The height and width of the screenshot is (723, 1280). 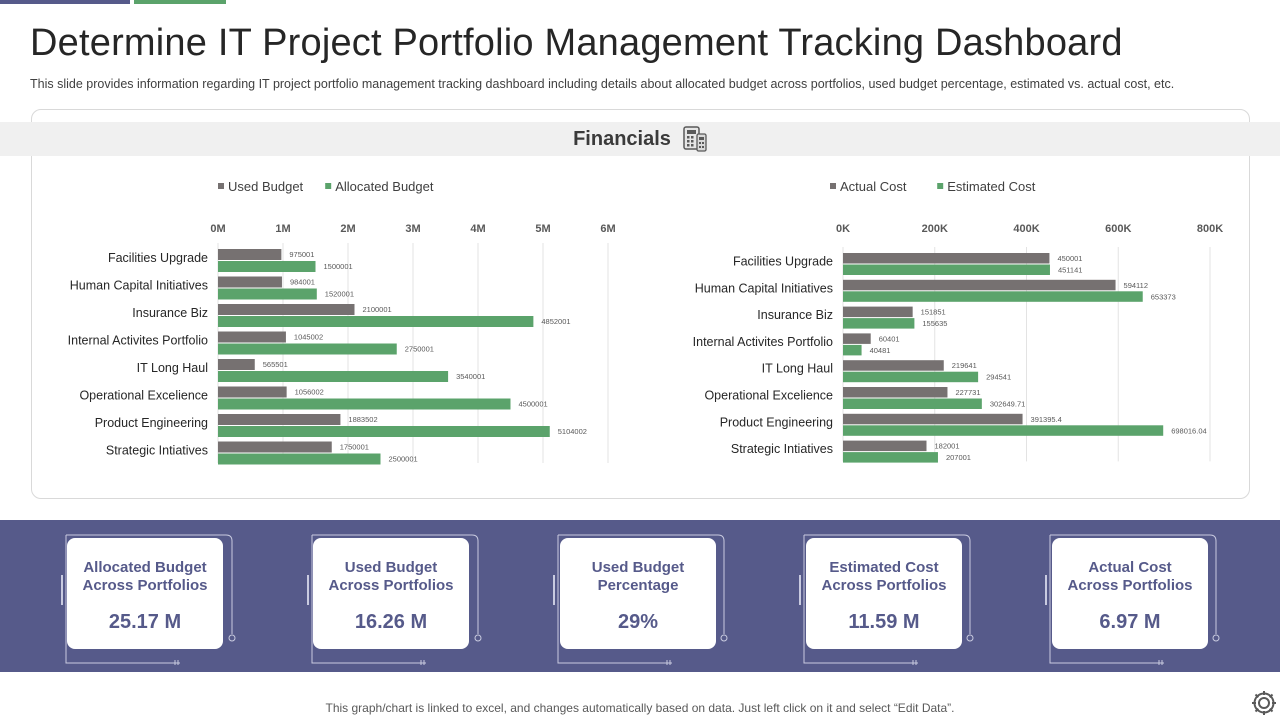 I want to click on data-label: 2750001, so click(x=419, y=349).